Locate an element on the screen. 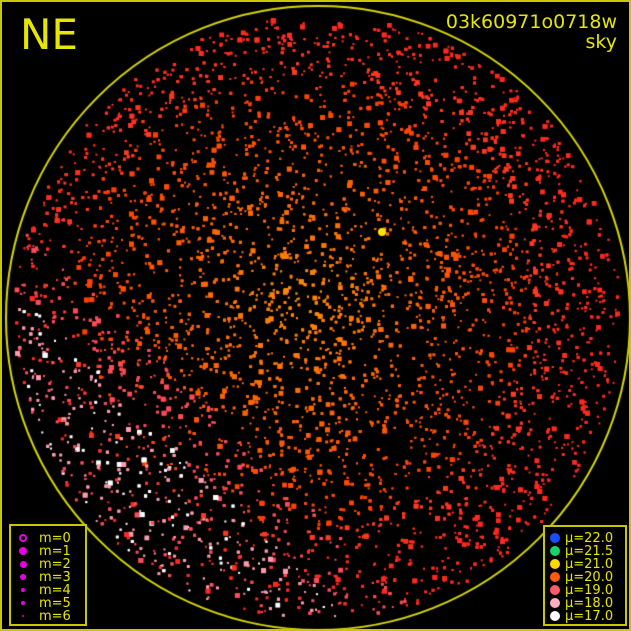 The width and height of the screenshot is (631, 631). image-title: 03k60971o0718w sky is located at coordinates (531, 32).